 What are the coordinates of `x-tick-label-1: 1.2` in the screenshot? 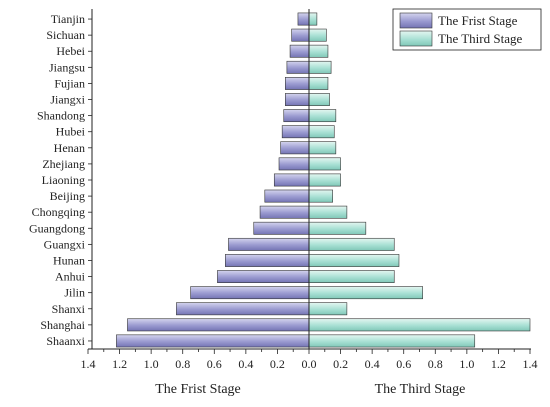 It's located at (119, 364).